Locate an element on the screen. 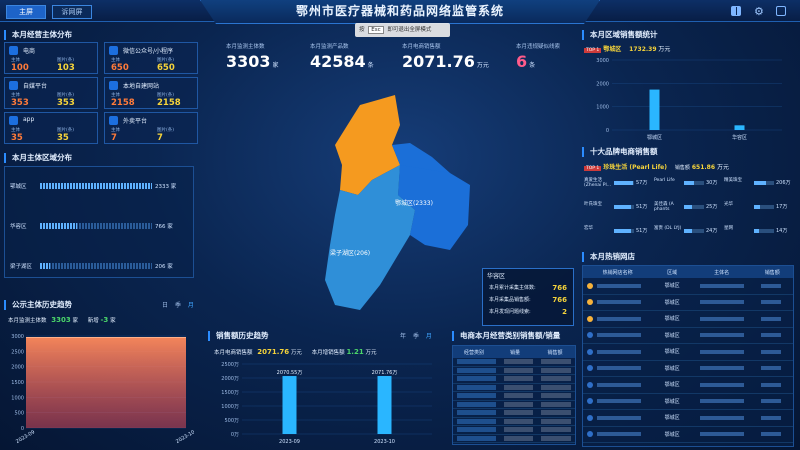 The height and width of the screenshot is (450, 800). tab-season: 季 is located at coordinates (177, 305).